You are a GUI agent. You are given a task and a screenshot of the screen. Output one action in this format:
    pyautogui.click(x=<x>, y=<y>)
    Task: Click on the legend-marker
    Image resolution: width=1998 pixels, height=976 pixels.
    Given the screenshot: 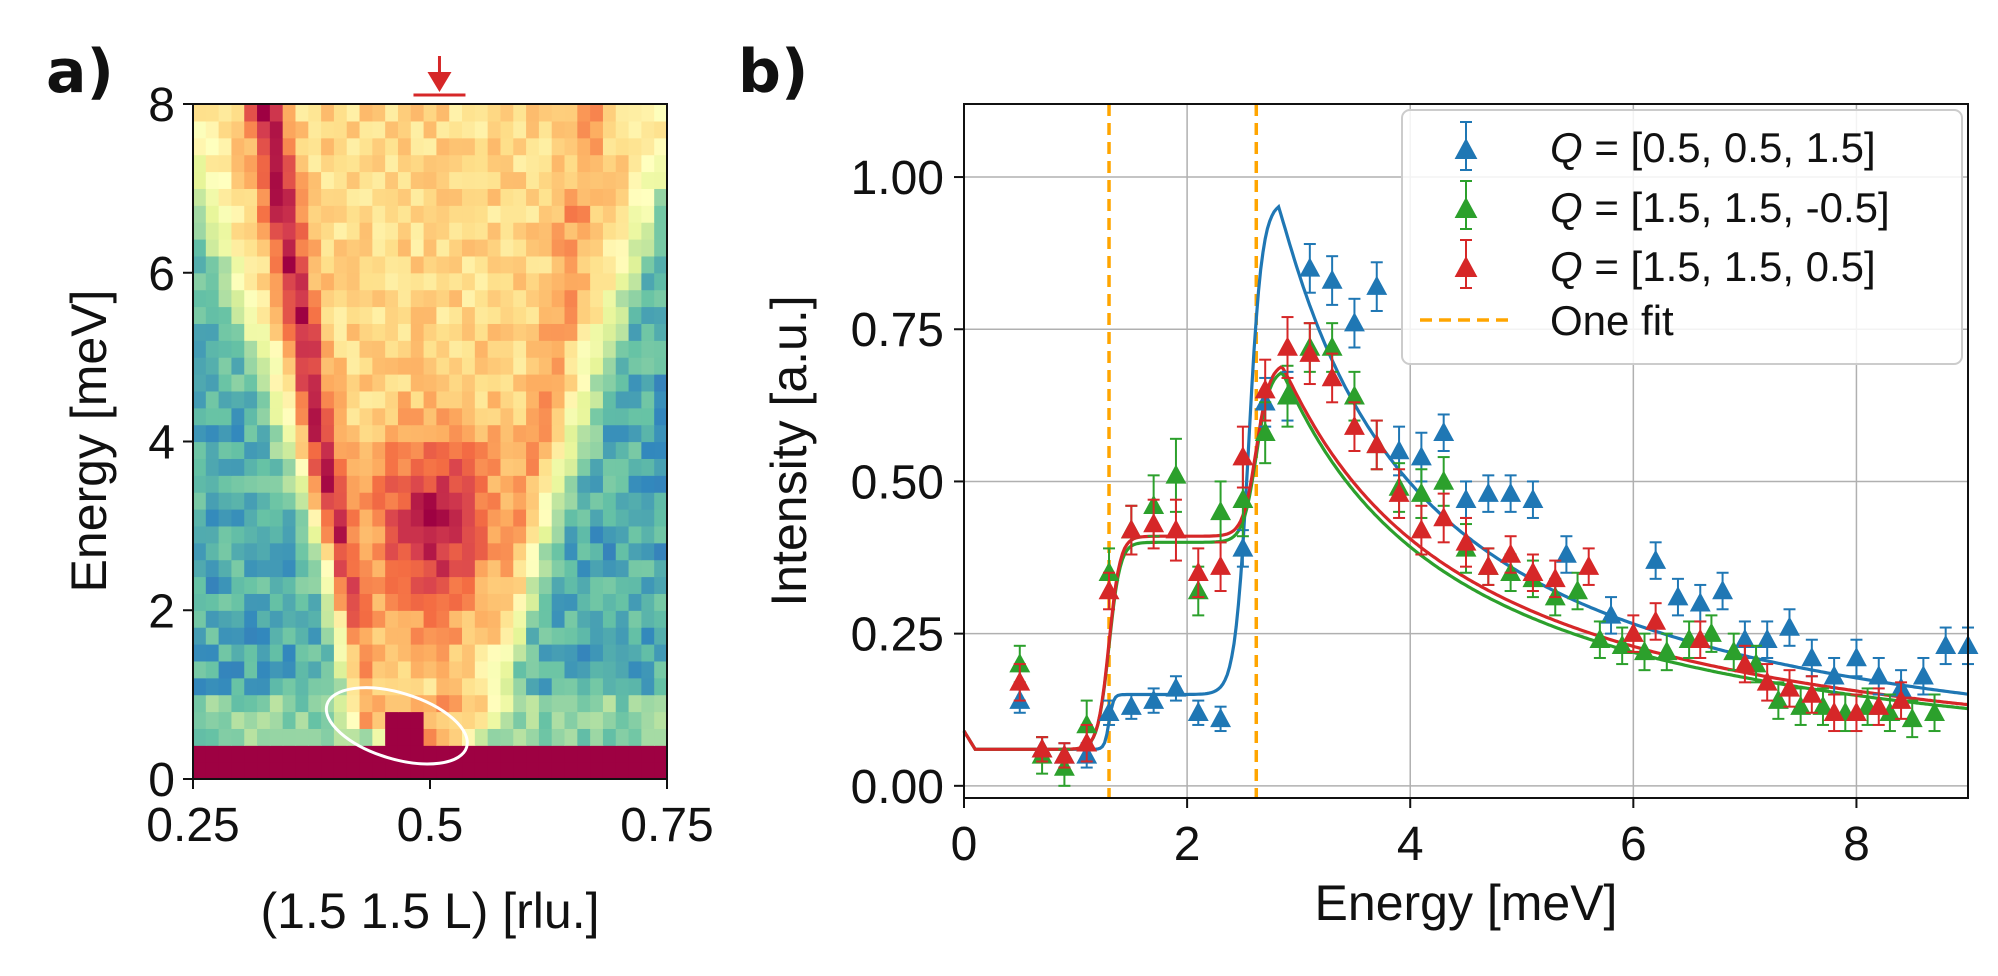 What is the action you would take?
    pyautogui.click(x=1466, y=207)
    